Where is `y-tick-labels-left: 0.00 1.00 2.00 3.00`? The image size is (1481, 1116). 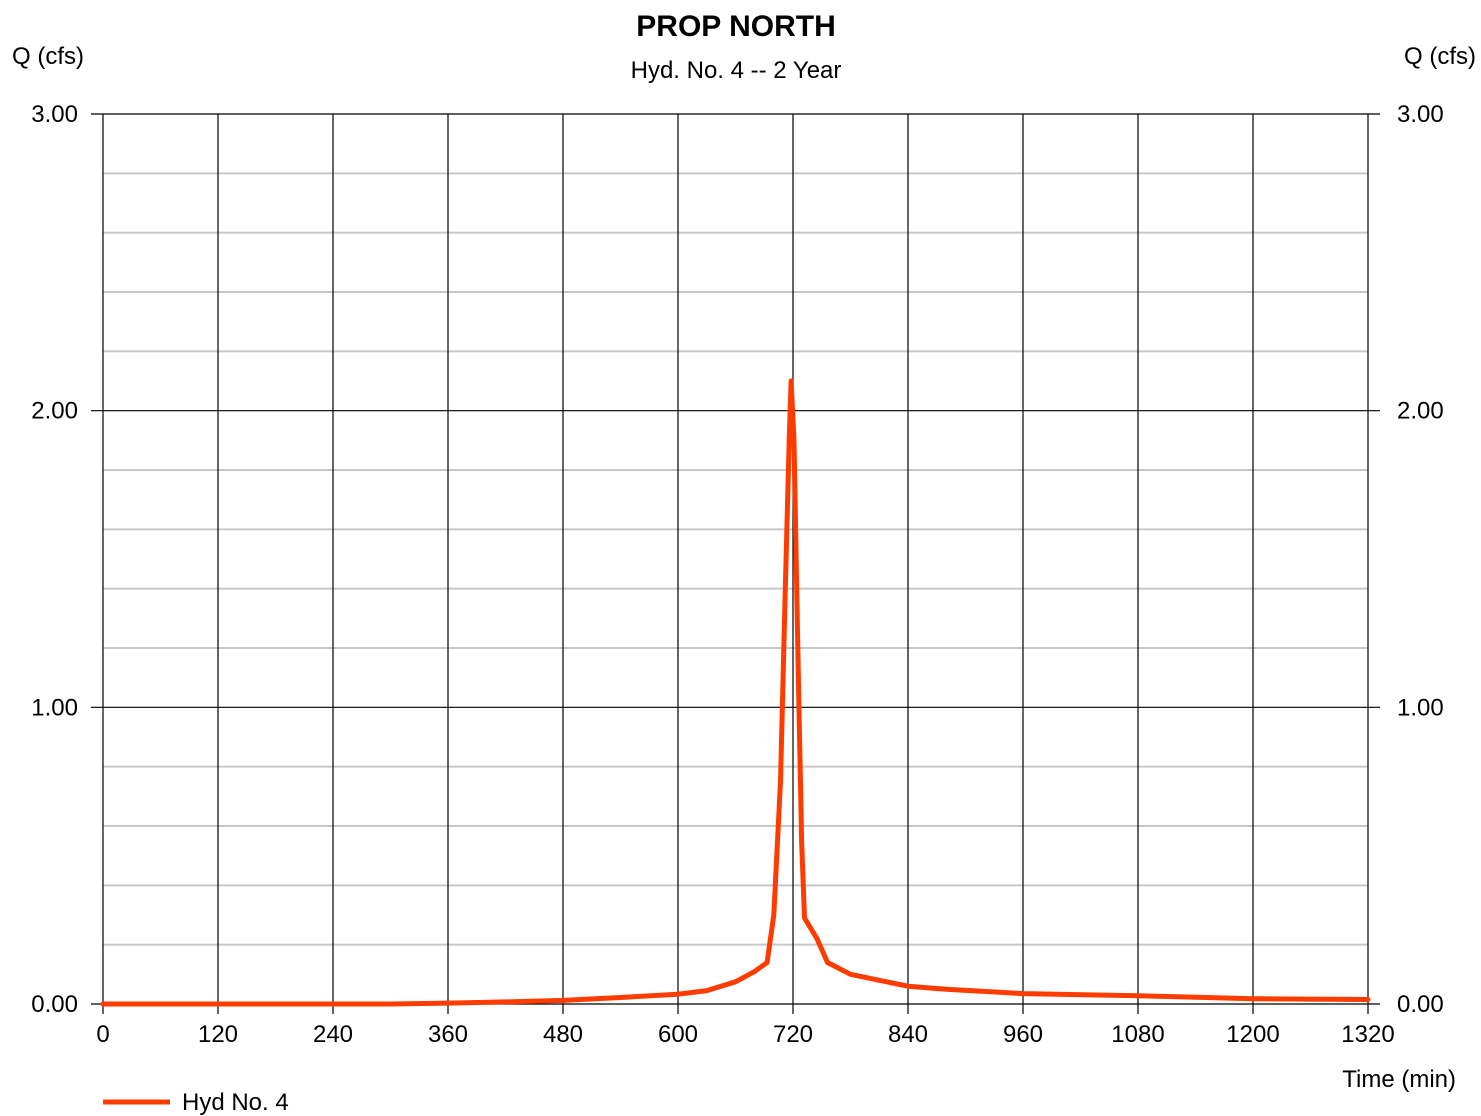
y-tick-labels-left: 0.00 1.00 2.00 3.00 is located at coordinates (54, 559).